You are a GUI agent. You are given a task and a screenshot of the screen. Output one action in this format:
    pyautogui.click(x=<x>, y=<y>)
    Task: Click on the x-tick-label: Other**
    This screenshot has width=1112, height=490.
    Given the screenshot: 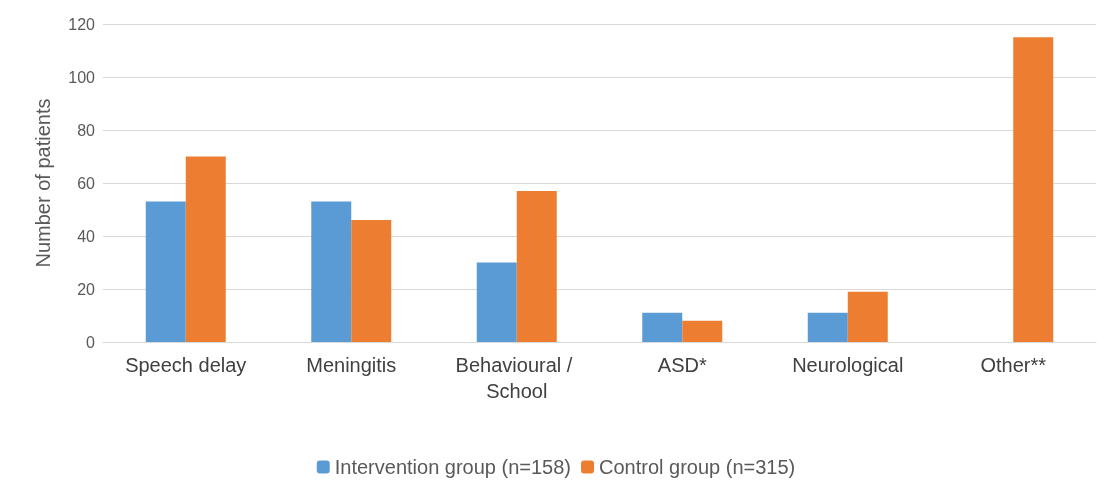 What is the action you would take?
    pyautogui.click(x=1013, y=365)
    